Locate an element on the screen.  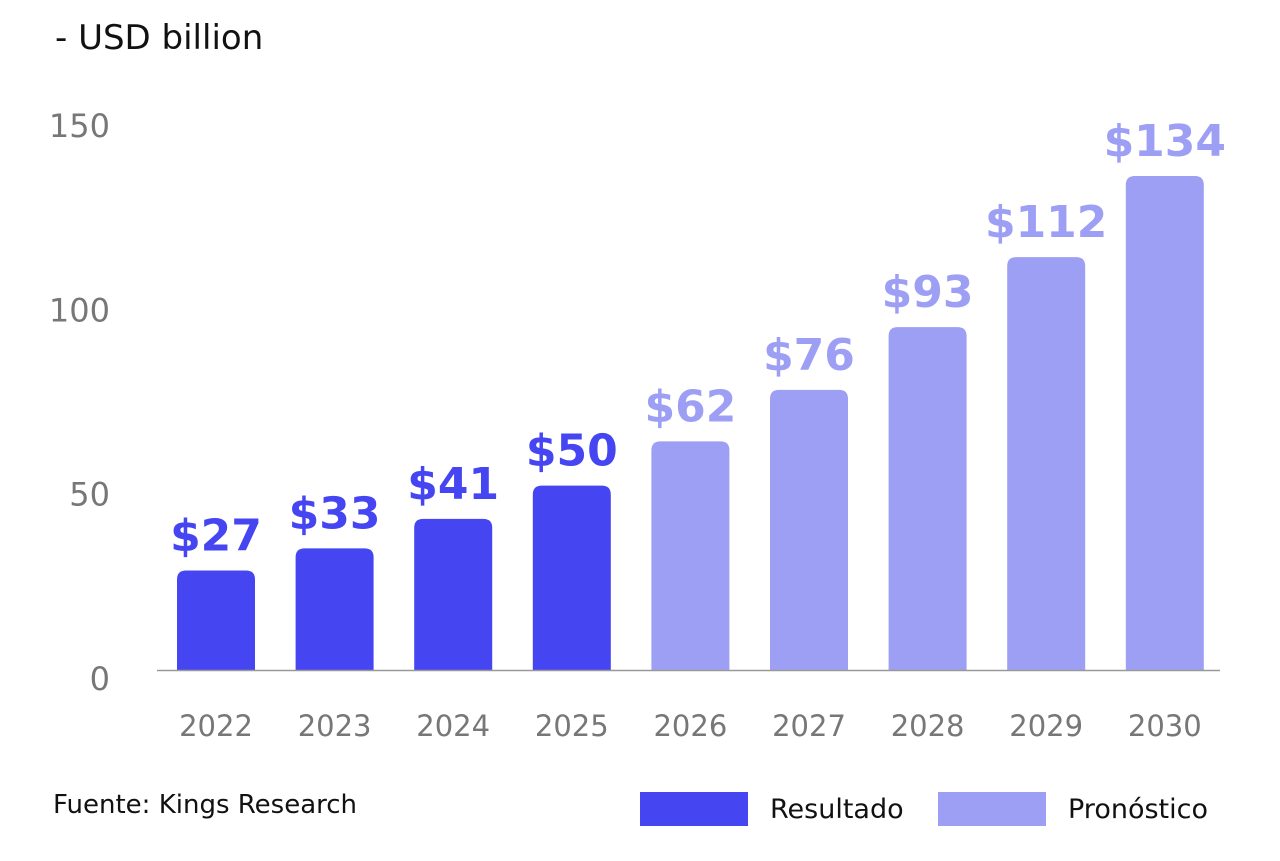
legend-item-forecast: Pronóstico is located at coordinates (1073, 809).